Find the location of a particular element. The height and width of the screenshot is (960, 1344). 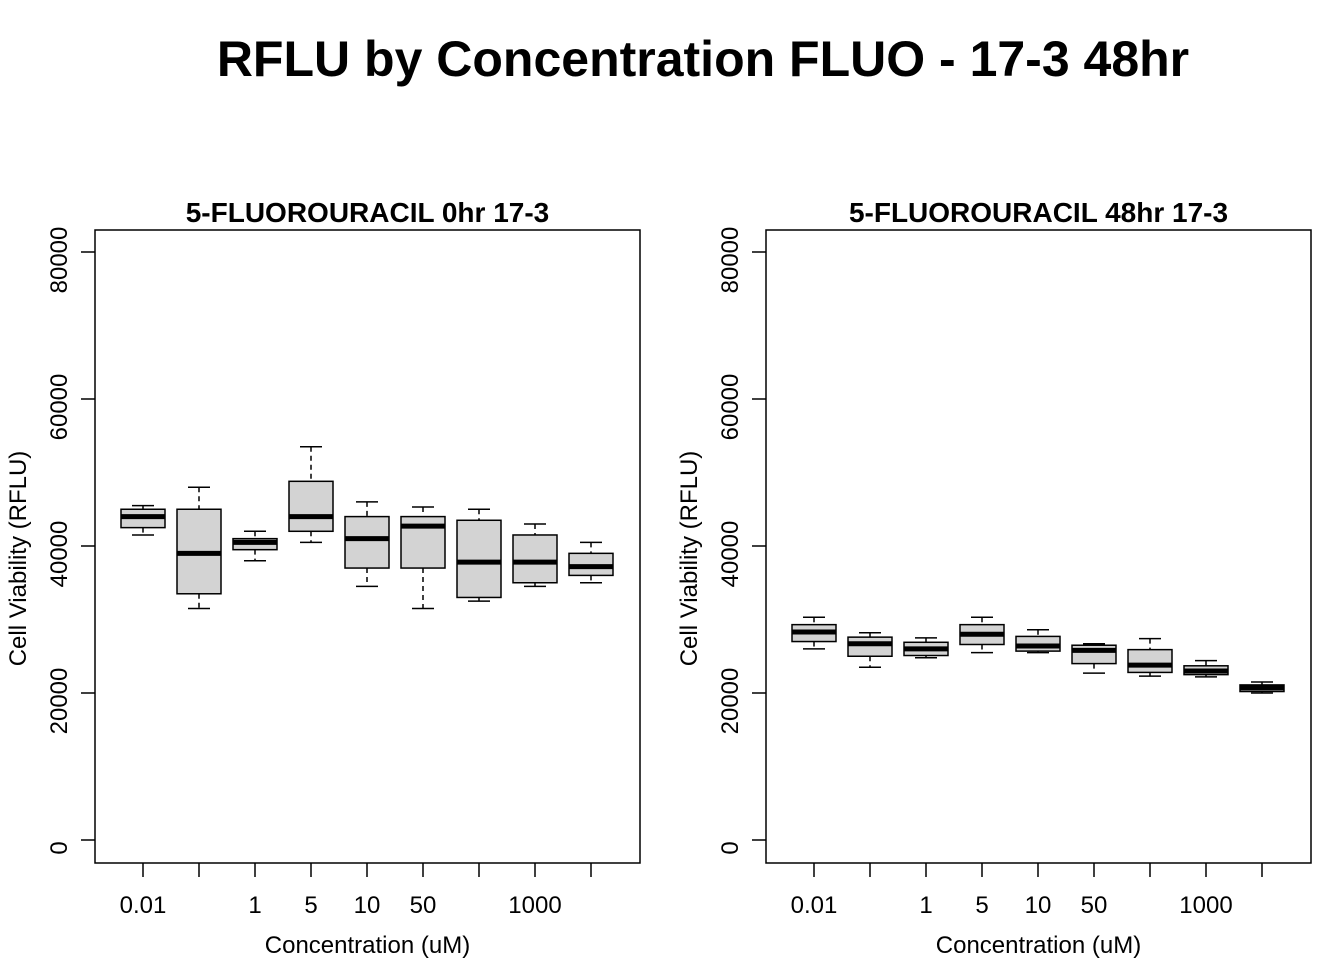

panel-title: 5-FLUOROURACIL 48hr 17-3 is located at coordinates (1038, 212).